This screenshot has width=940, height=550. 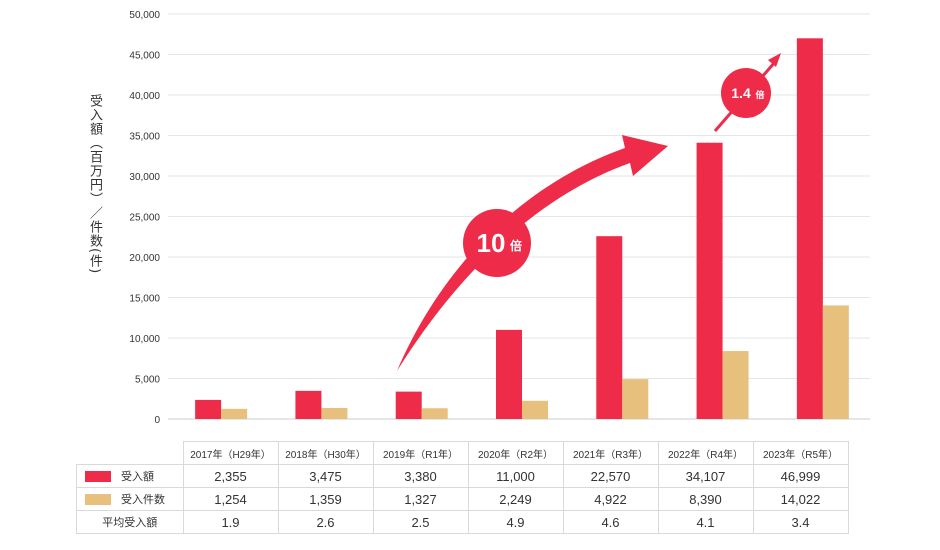 I want to click on growth-arrow-large, so click(x=532, y=253).